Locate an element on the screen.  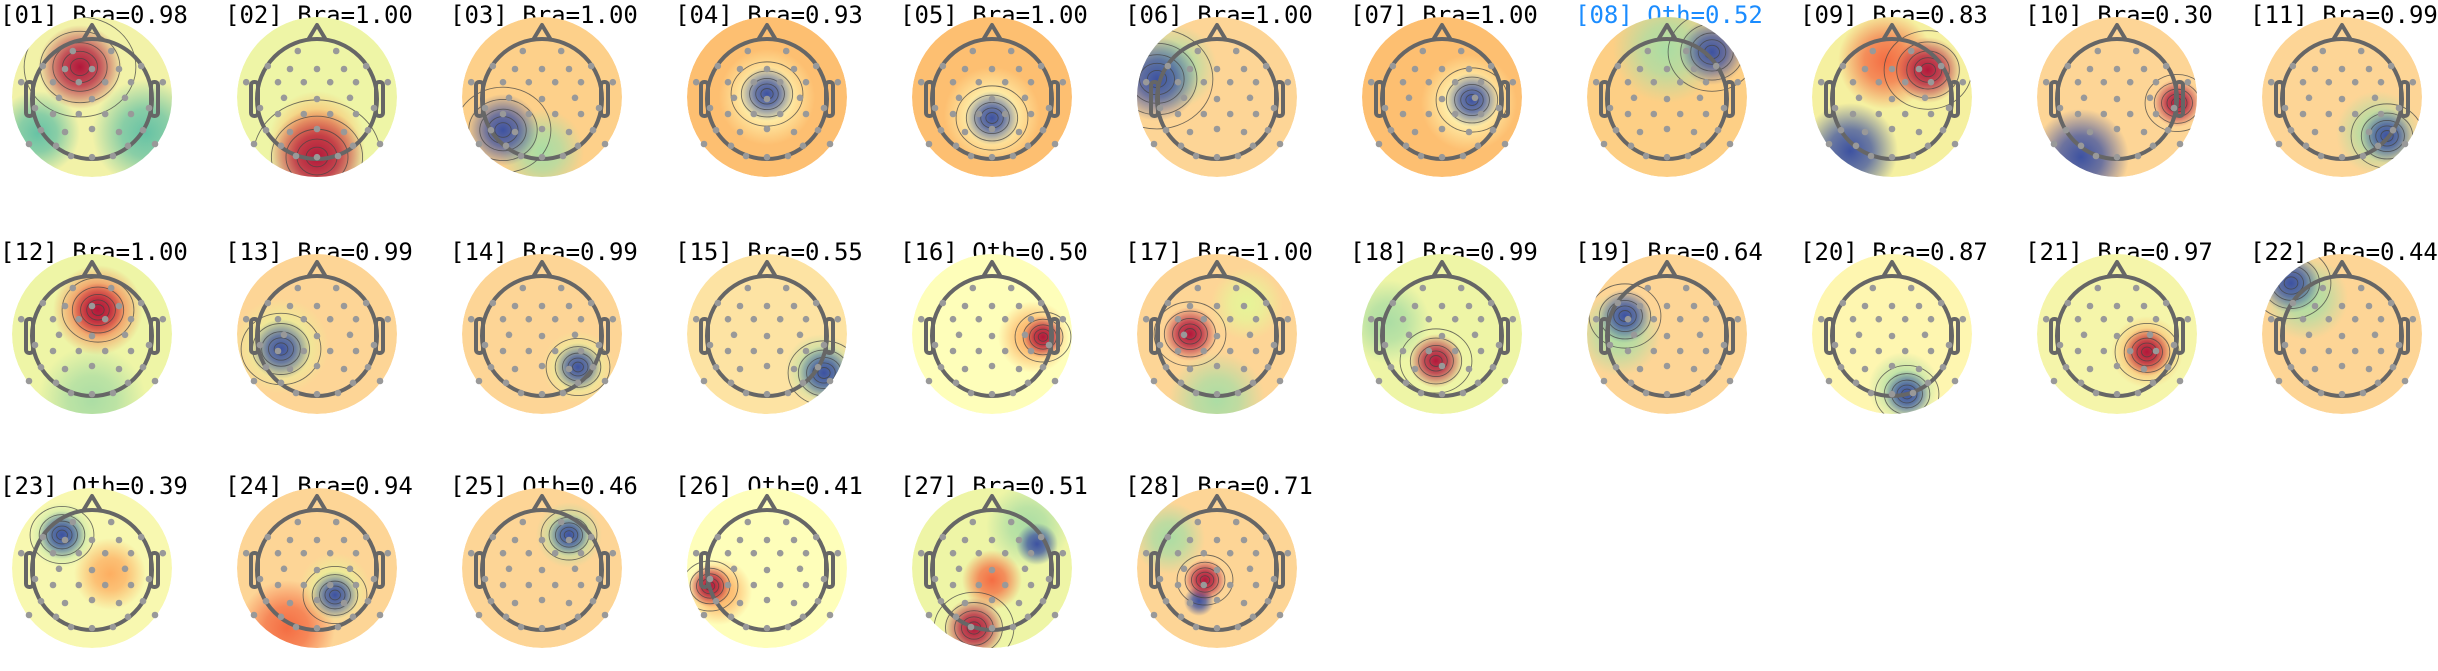
topomap-card: [03] Bra=1.00 is located at coordinates (550, 100).